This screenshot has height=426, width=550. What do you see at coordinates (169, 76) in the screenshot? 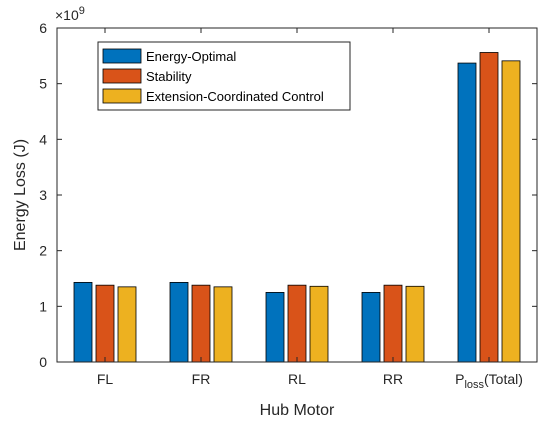
I see `legend-label: Stability` at bounding box center [169, 76].